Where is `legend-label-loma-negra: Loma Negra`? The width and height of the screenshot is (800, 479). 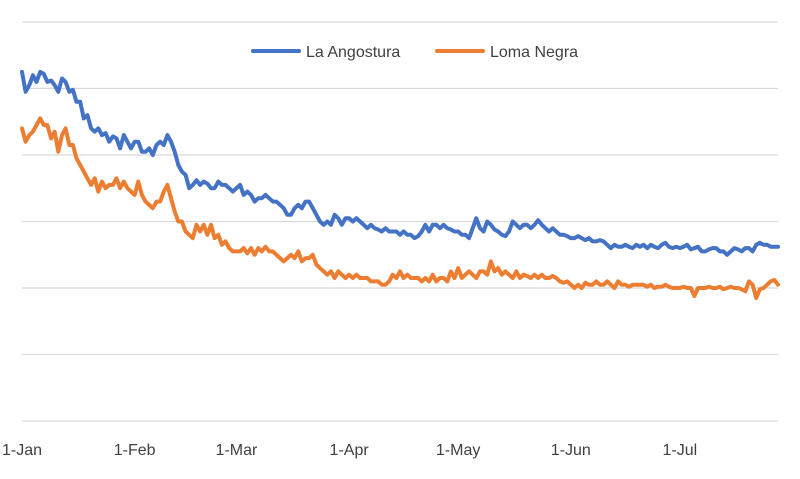
legend-label-loma-negra: Loma Negra is located at coordinates (534, 52).